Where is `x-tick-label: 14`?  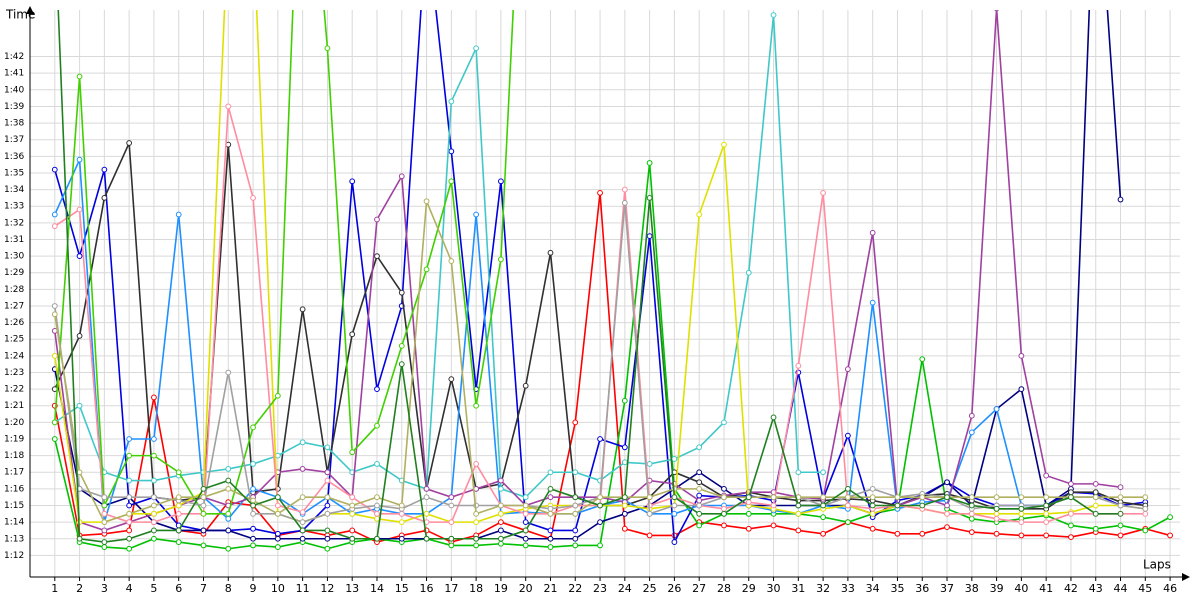
x-tick-label: 14 is located at coordinates (377, 588).